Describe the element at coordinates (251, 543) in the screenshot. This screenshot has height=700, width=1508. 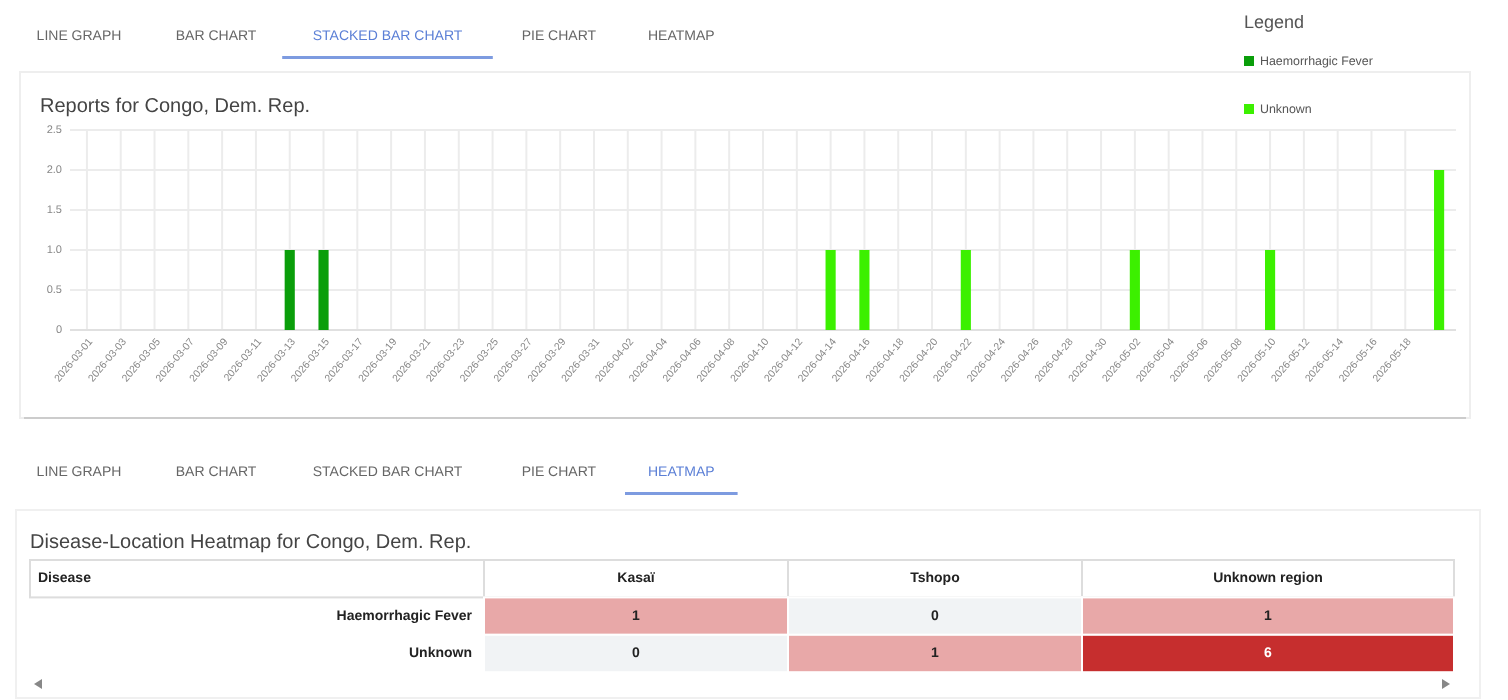
I see `text: Disease-Location Heatmap for Congo, Dem. Rep.` at that location.